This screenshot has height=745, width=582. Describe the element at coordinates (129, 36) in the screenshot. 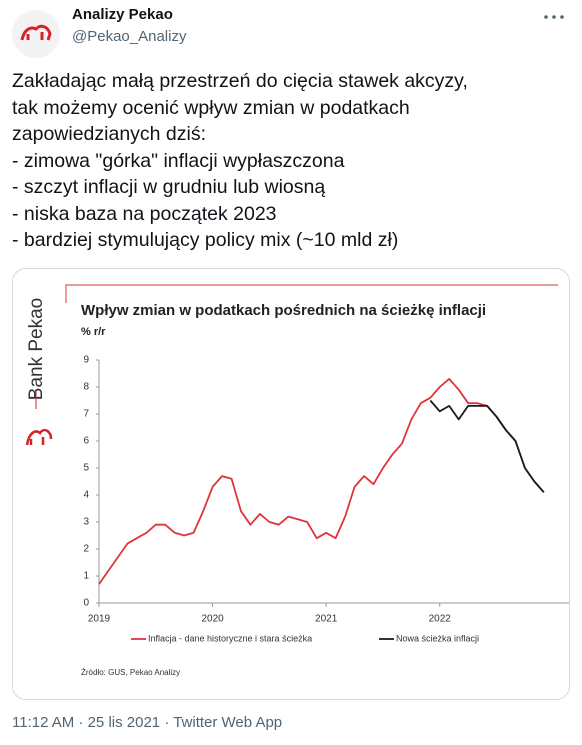

I see `handle: @Pekao_Analizy` at that location.